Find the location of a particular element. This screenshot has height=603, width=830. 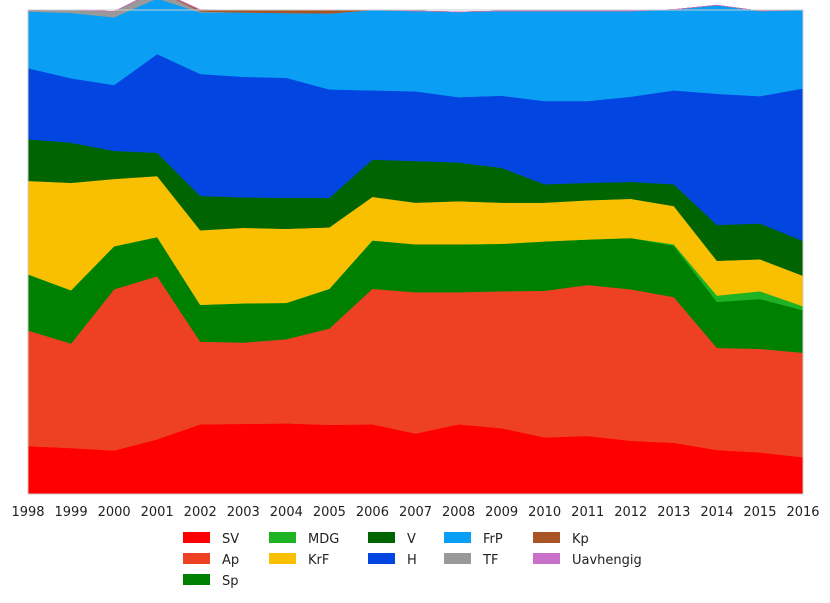

legend-item-sv: SV is located at coordinates (211, 539).